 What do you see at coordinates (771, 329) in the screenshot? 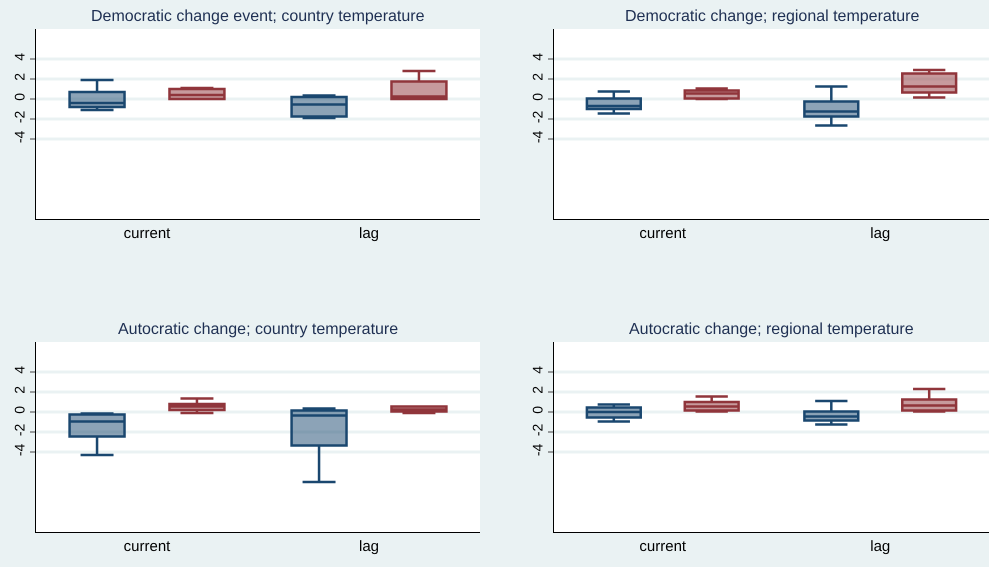
I see `chart-title: Autocratic change; regional temperature` at bounding box center [771, 329].